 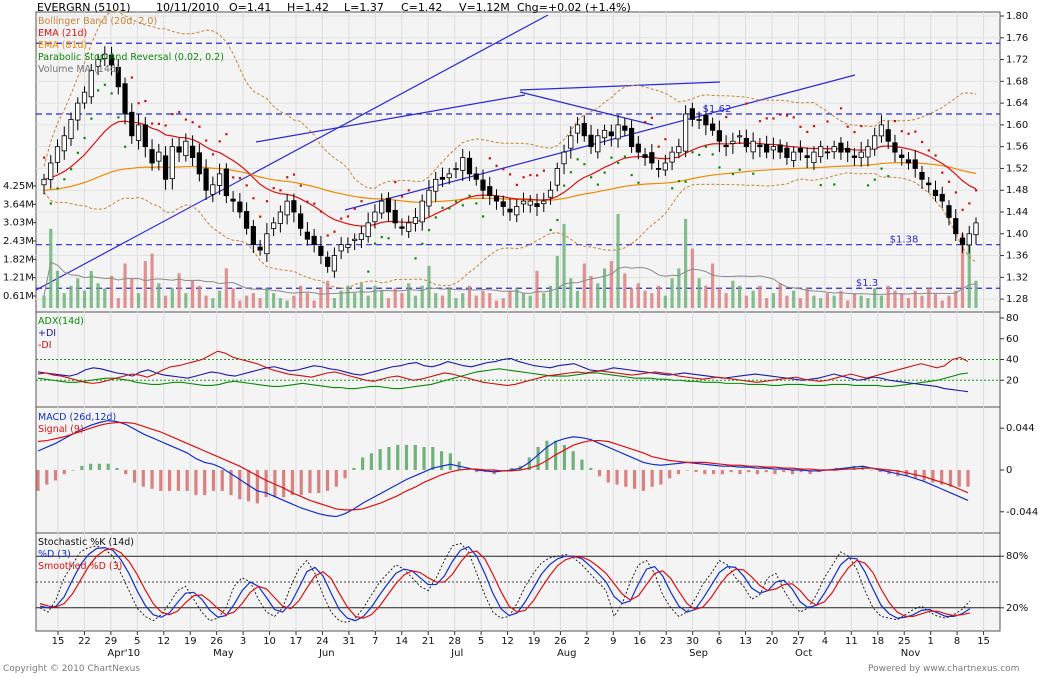 I want to click on x-tick-label: 10, so click(x=269, y=641).